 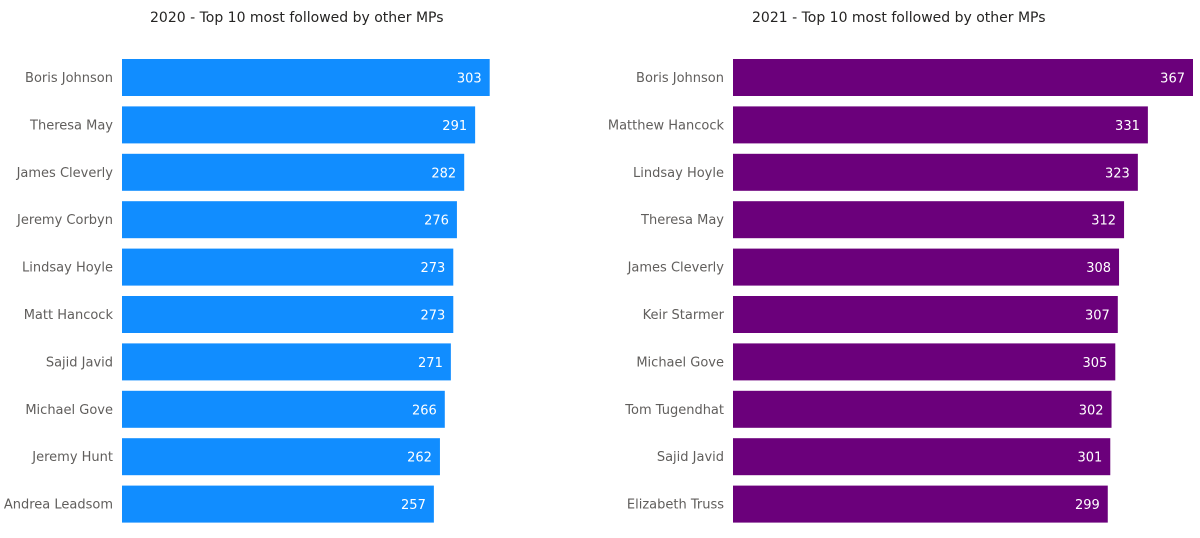 I want to click on bar-elizabeth-truss, so click(x=920, y=504).